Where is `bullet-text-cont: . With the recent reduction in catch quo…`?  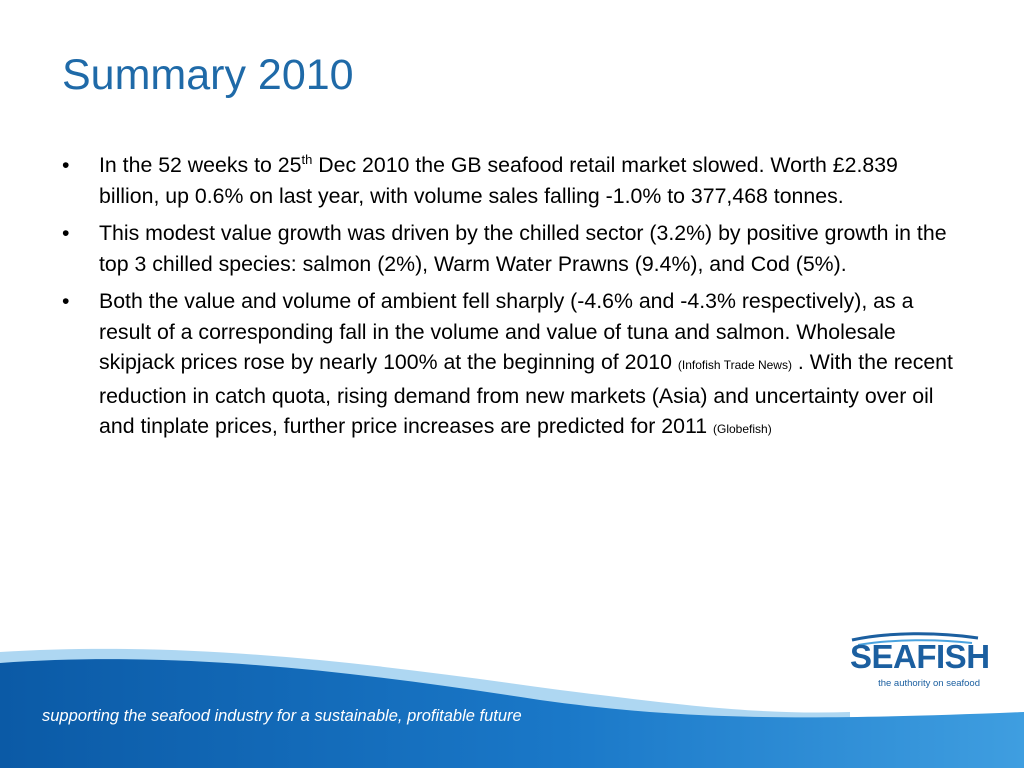
bullet-text-cont: . With the recent reduction in catch quo… is located at coordinates (526, 394).